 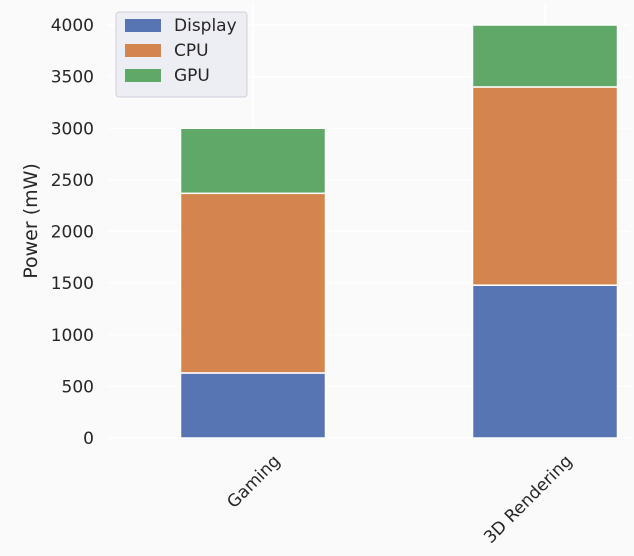 What do you see at coordinates (88, 439) in the screenshot?
I see `y-tick-label: 0` at bounding box center [88, 439].